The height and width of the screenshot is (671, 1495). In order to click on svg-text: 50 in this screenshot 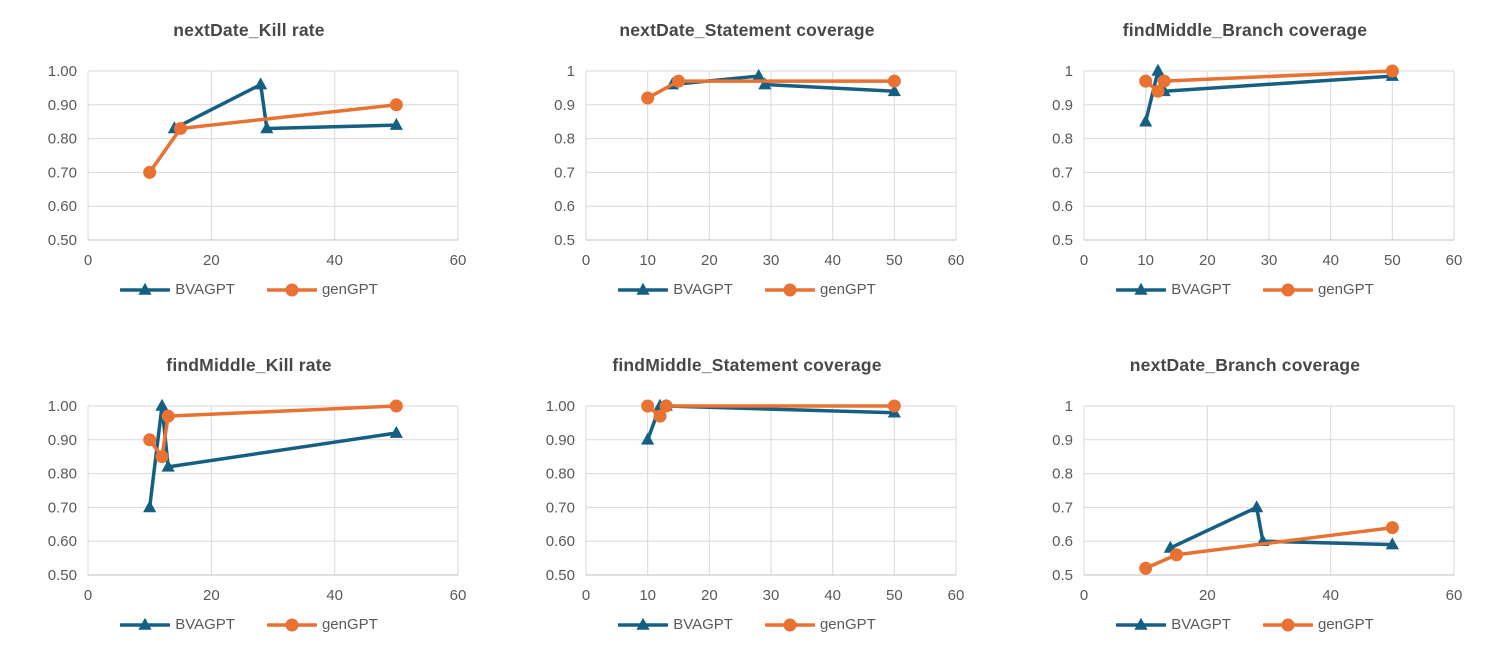, I will do `click(894, 595)`.